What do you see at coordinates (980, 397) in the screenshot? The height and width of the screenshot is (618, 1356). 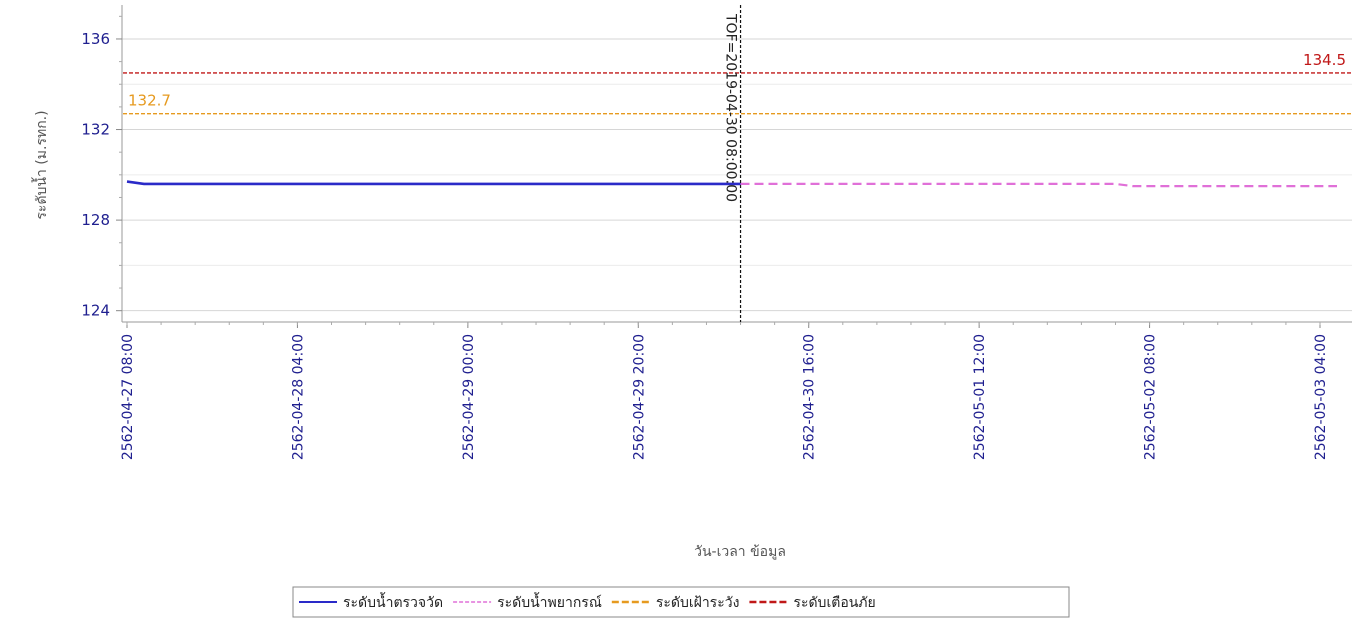 I see `x-tick-label: 2562-05-01 12:00` at bounding box center [980, 397].